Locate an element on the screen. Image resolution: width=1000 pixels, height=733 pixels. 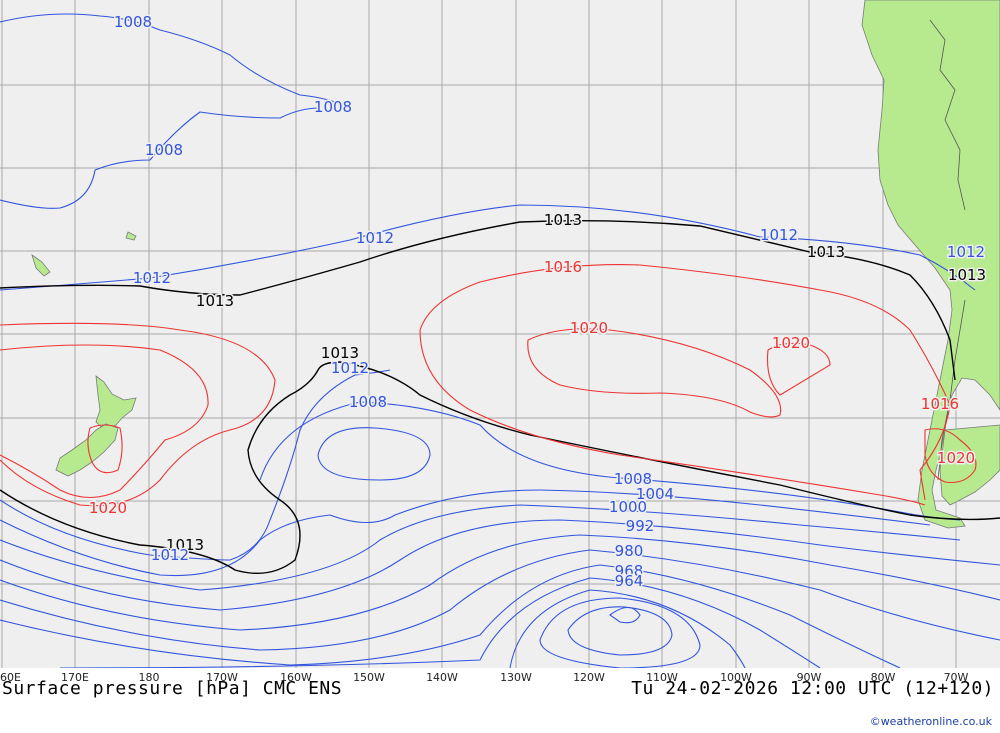
longitude-label: 100W is located at coordinates (736, 677).